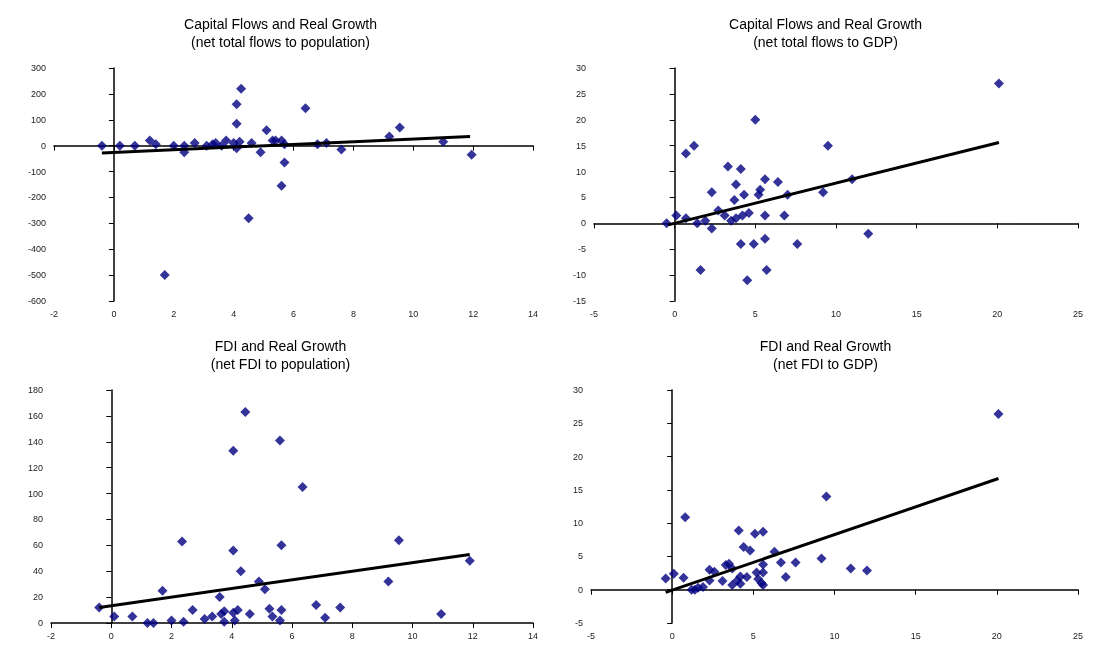 This screenshot has width=1106, height=665. What do you see at coordinates (37, 275) in the screenshot?
I see `y-tick-label: -500` at bounding box center [37, 275].